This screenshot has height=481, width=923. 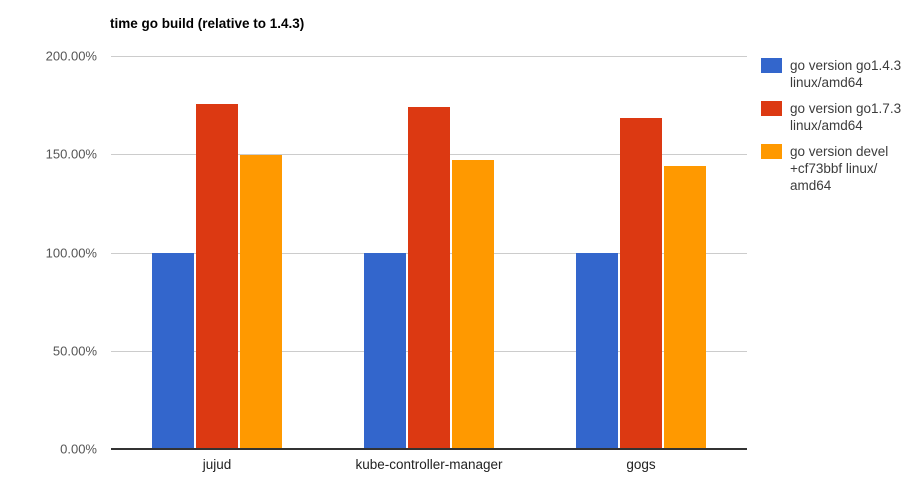 I want to click on gridline, so click(x=429, y=56).